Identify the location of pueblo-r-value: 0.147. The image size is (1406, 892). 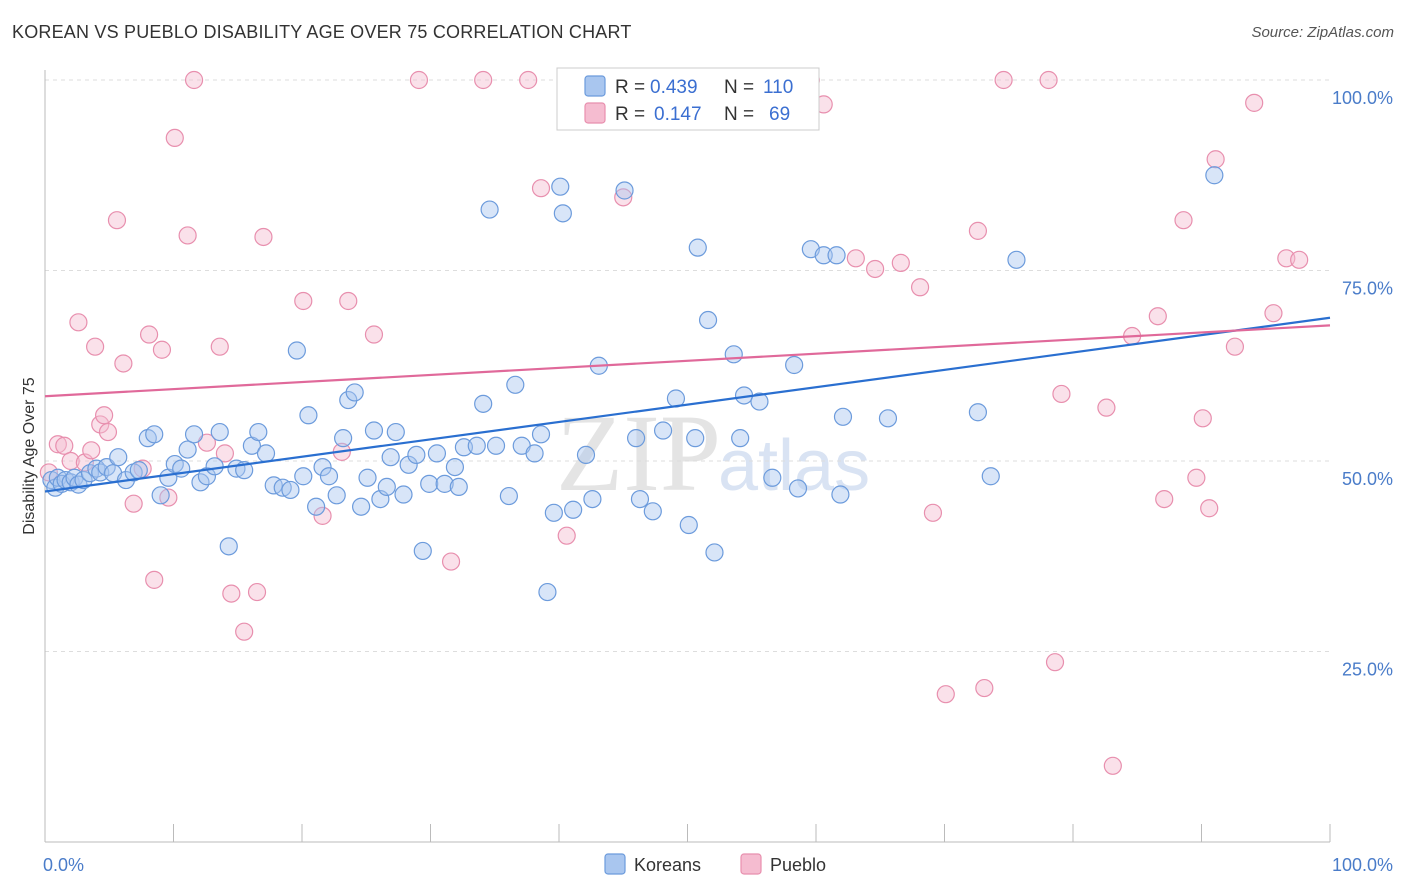
(678, 114).